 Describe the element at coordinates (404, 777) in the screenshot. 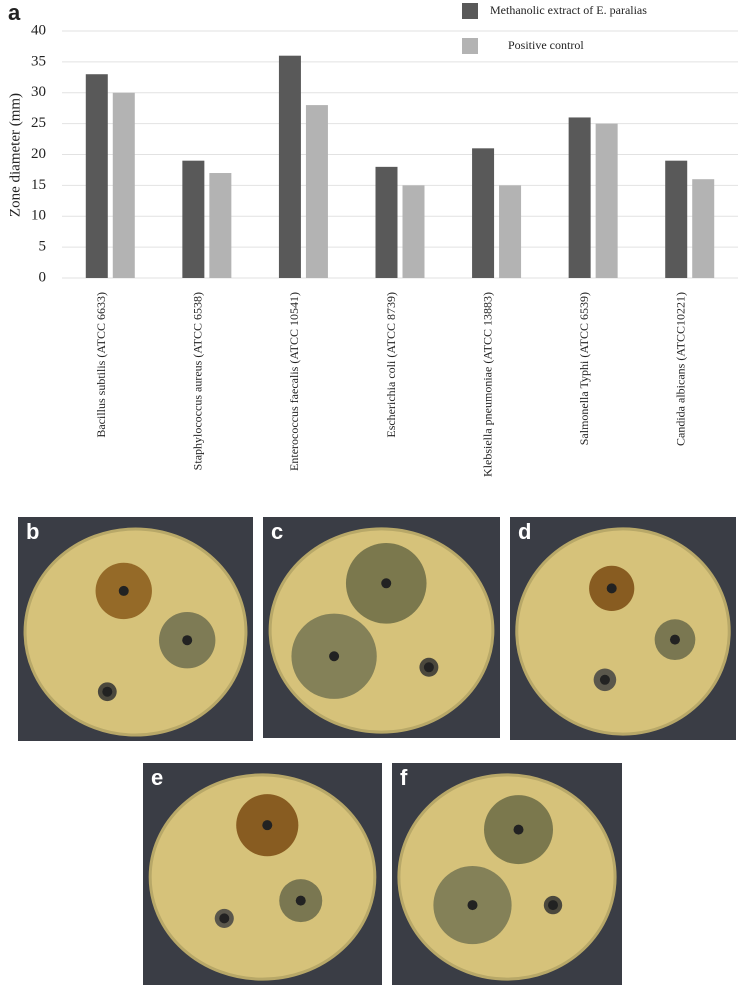

I see `panel-label: f` at that location.